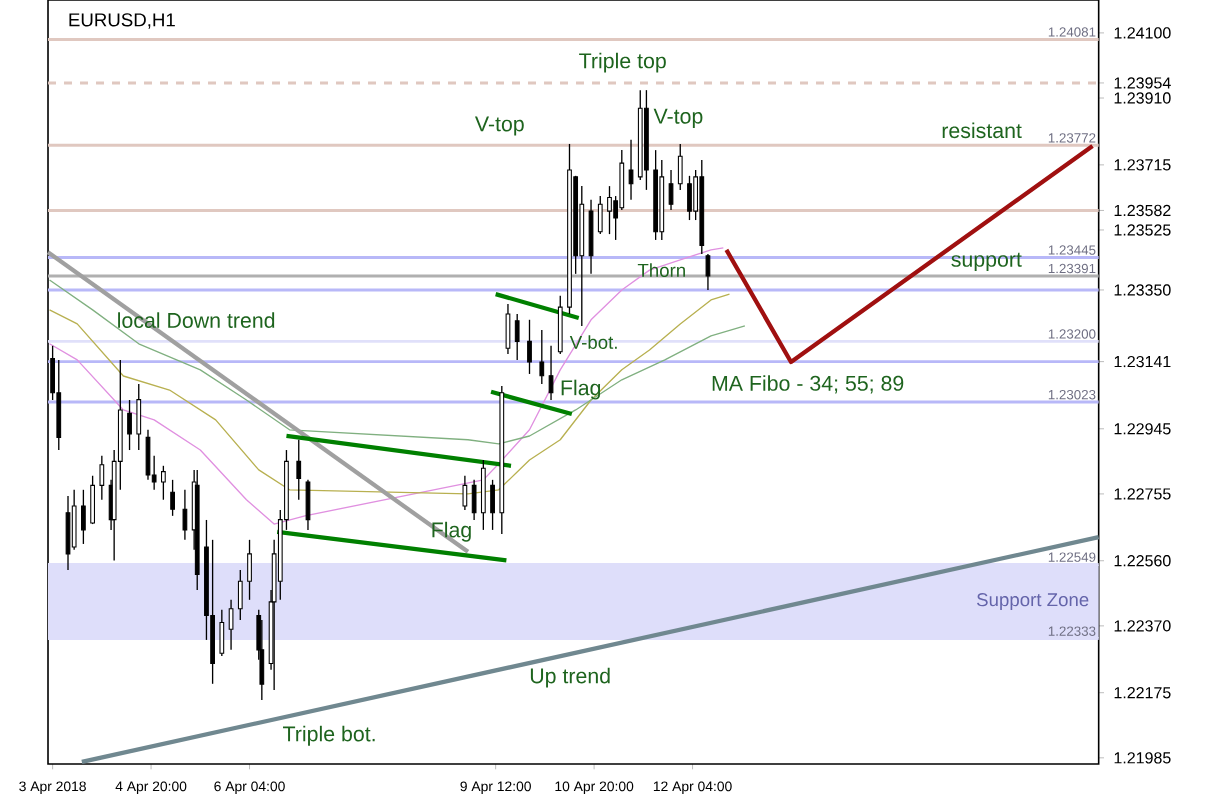  I want to click on y-tick-label: 1.23715, so click(1142, 165).